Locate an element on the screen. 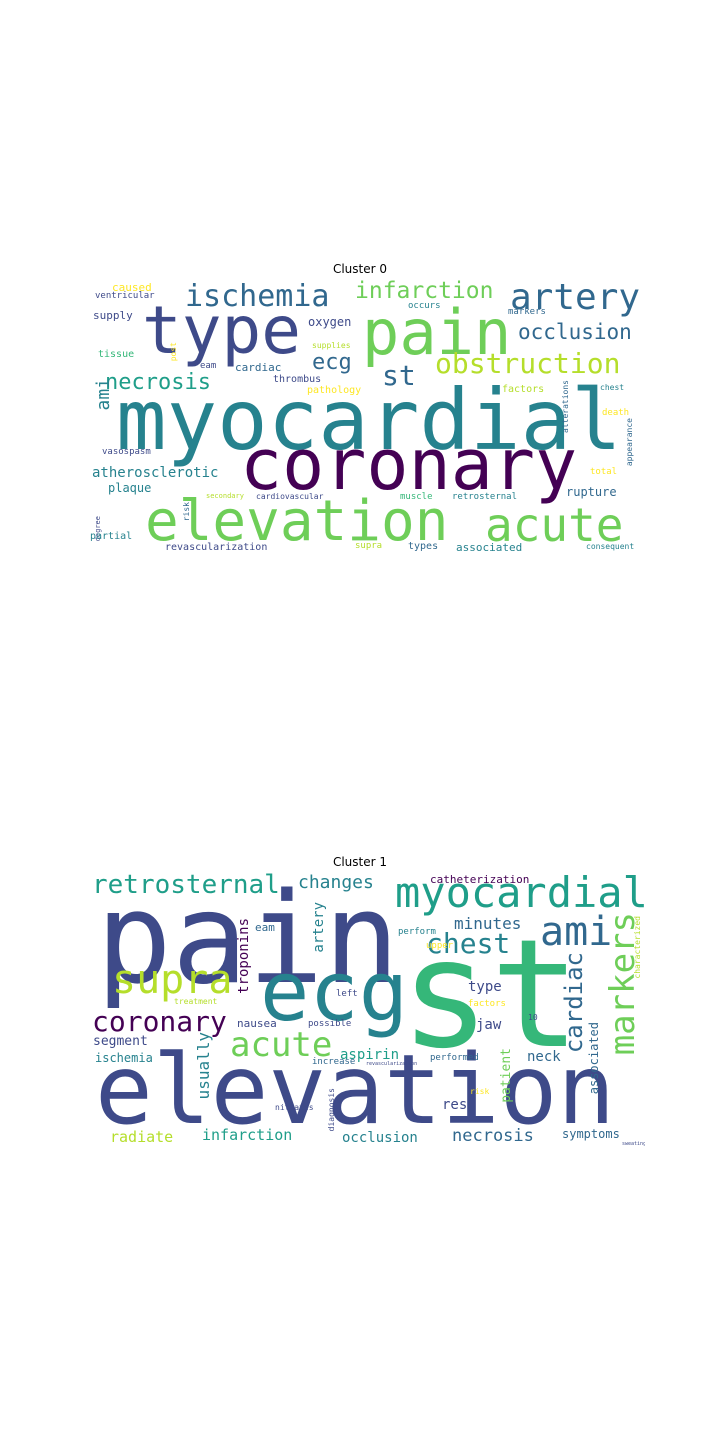 Image resolution: width=720 pixels, height=1440 pixels. word: jaw is located at coordinates (489, 1025).